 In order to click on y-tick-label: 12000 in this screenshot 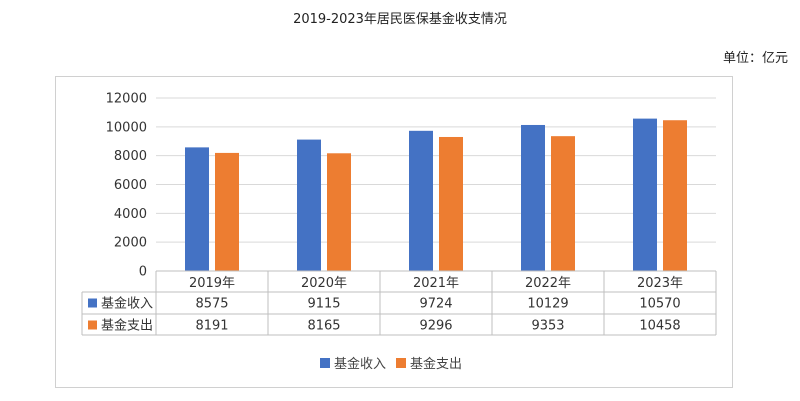, I will do `click(126, 99)`.